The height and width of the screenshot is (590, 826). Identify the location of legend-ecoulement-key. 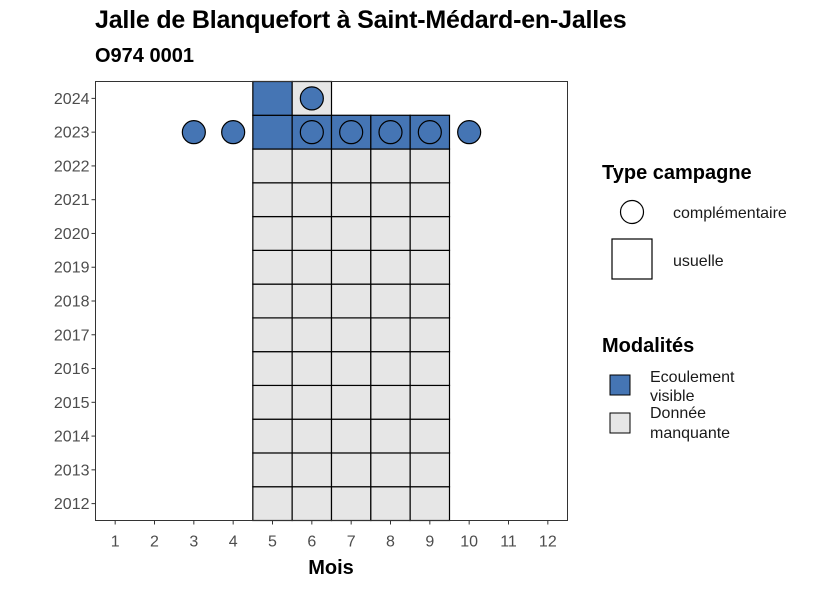
(620, 385).